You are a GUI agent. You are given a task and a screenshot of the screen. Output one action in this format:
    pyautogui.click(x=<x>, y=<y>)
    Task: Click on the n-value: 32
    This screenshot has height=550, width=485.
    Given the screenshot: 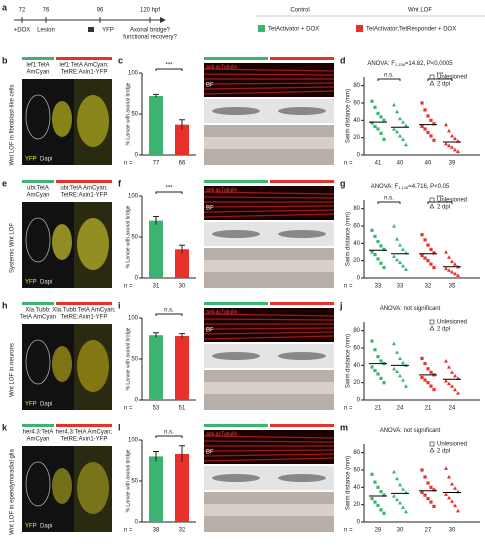 What is the action you would take?
    pyautogui.click(x=428, y=287)
    